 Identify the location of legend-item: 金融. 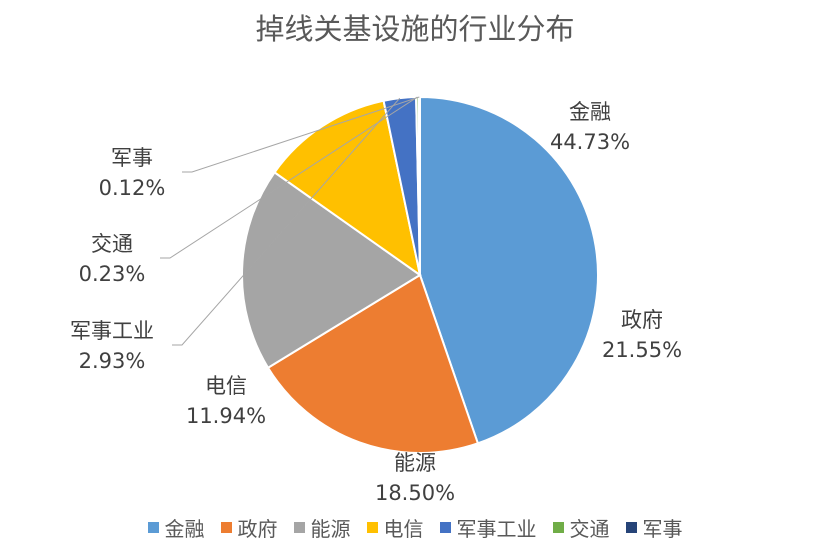
(176, 527).